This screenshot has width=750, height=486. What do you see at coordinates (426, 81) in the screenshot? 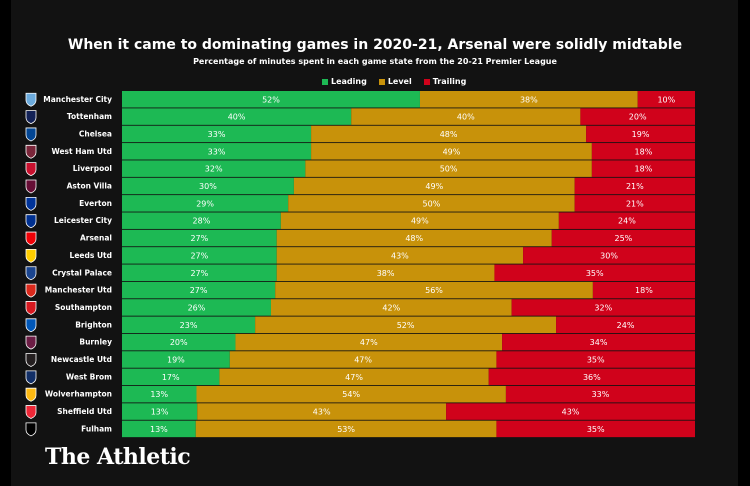
I see `legend-swatch-trailing` at bounding box center [426, 81].